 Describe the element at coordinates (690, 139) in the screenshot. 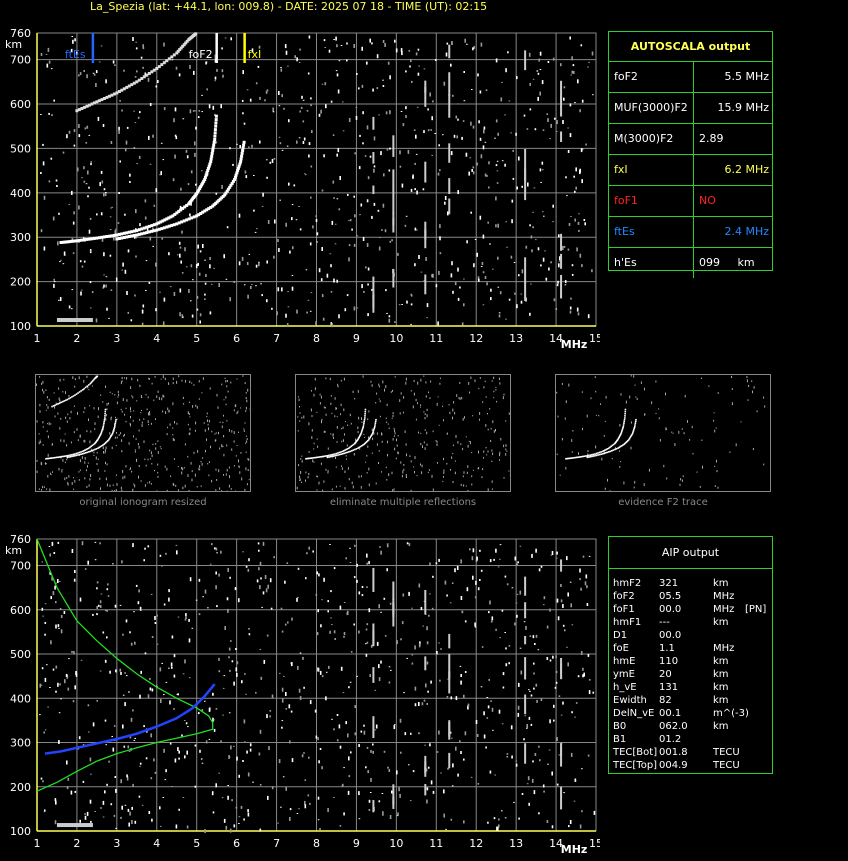

I see `autoscala-row: M(3000)F2 2.89` at that location.